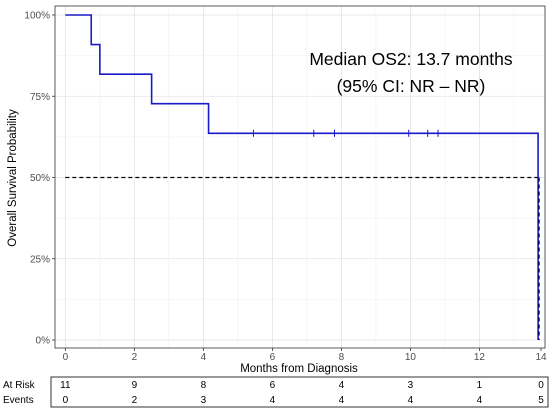  What do you see at coordinates (65, 385) in the screenshot?
I see `at-risk-value: 11` at bounding box center [65, 385].